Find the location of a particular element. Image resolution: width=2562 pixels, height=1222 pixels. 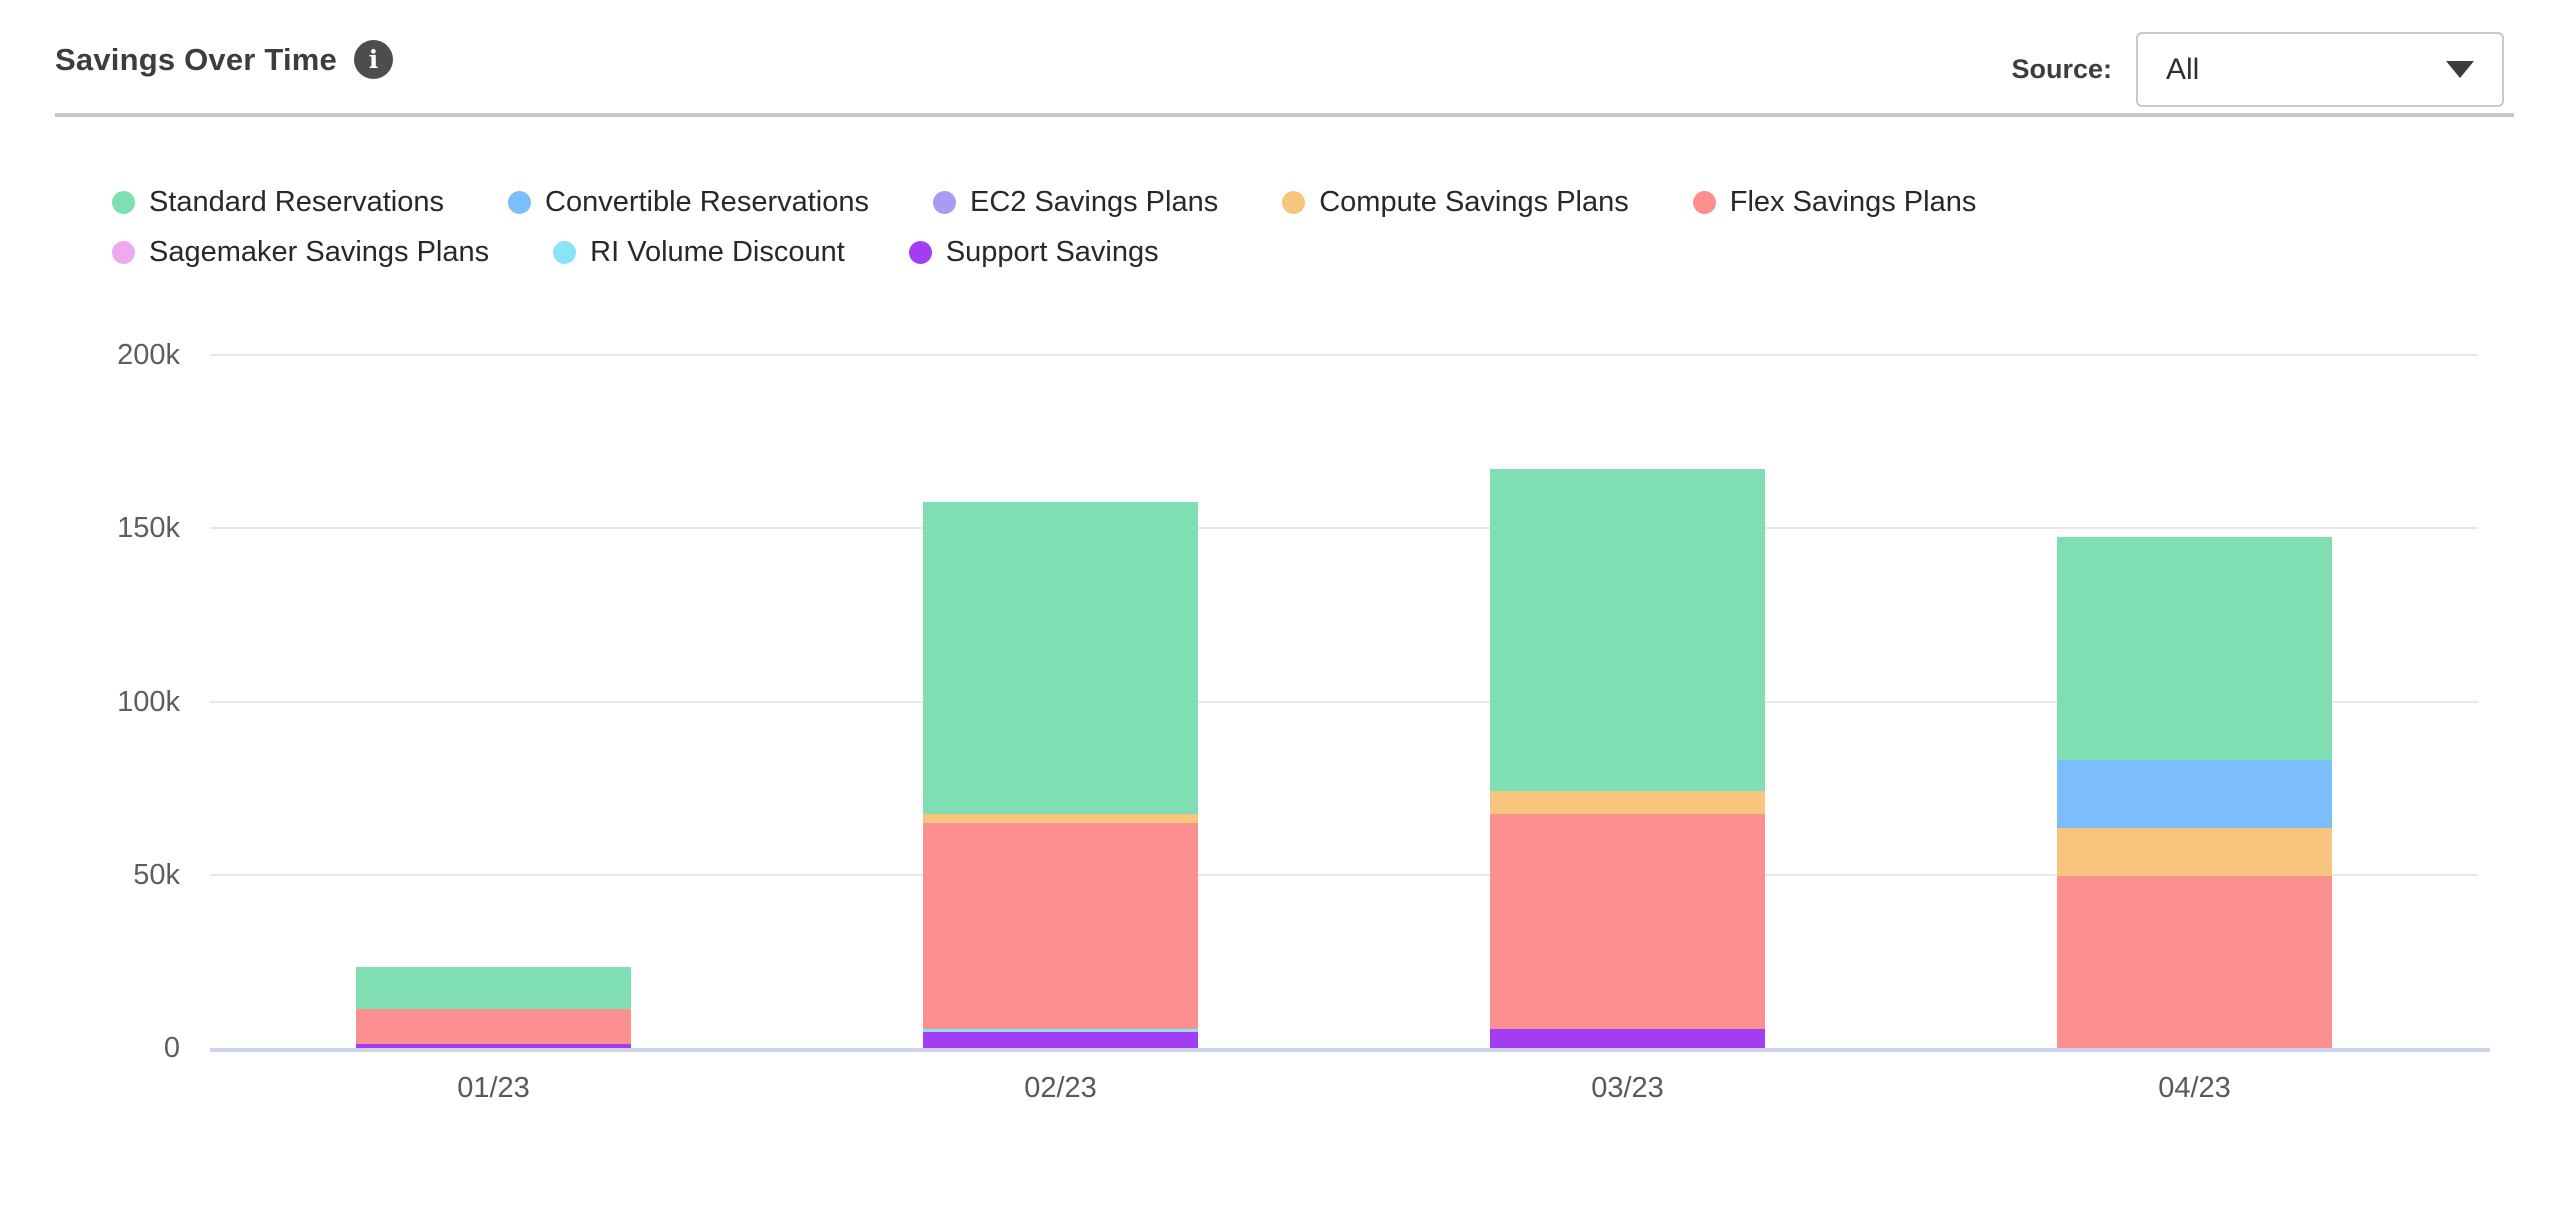

legend-label: Convertible Reservations is located at coordinates (707, 202).